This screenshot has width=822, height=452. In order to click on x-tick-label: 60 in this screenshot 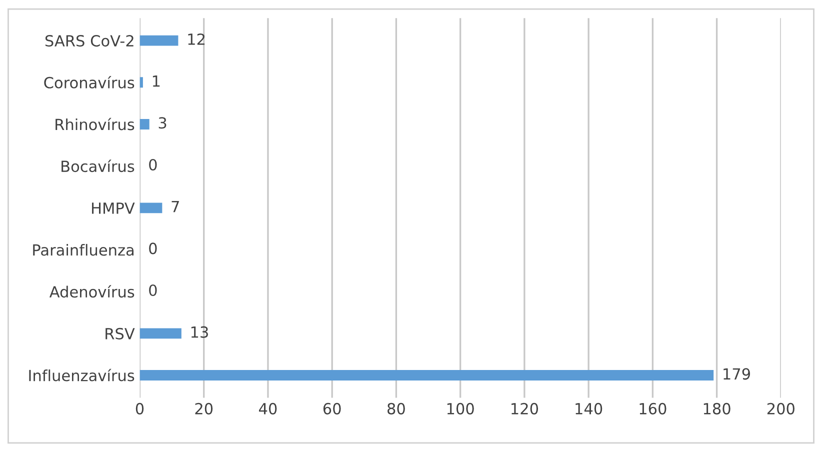, I will do `click(332, 408)`.